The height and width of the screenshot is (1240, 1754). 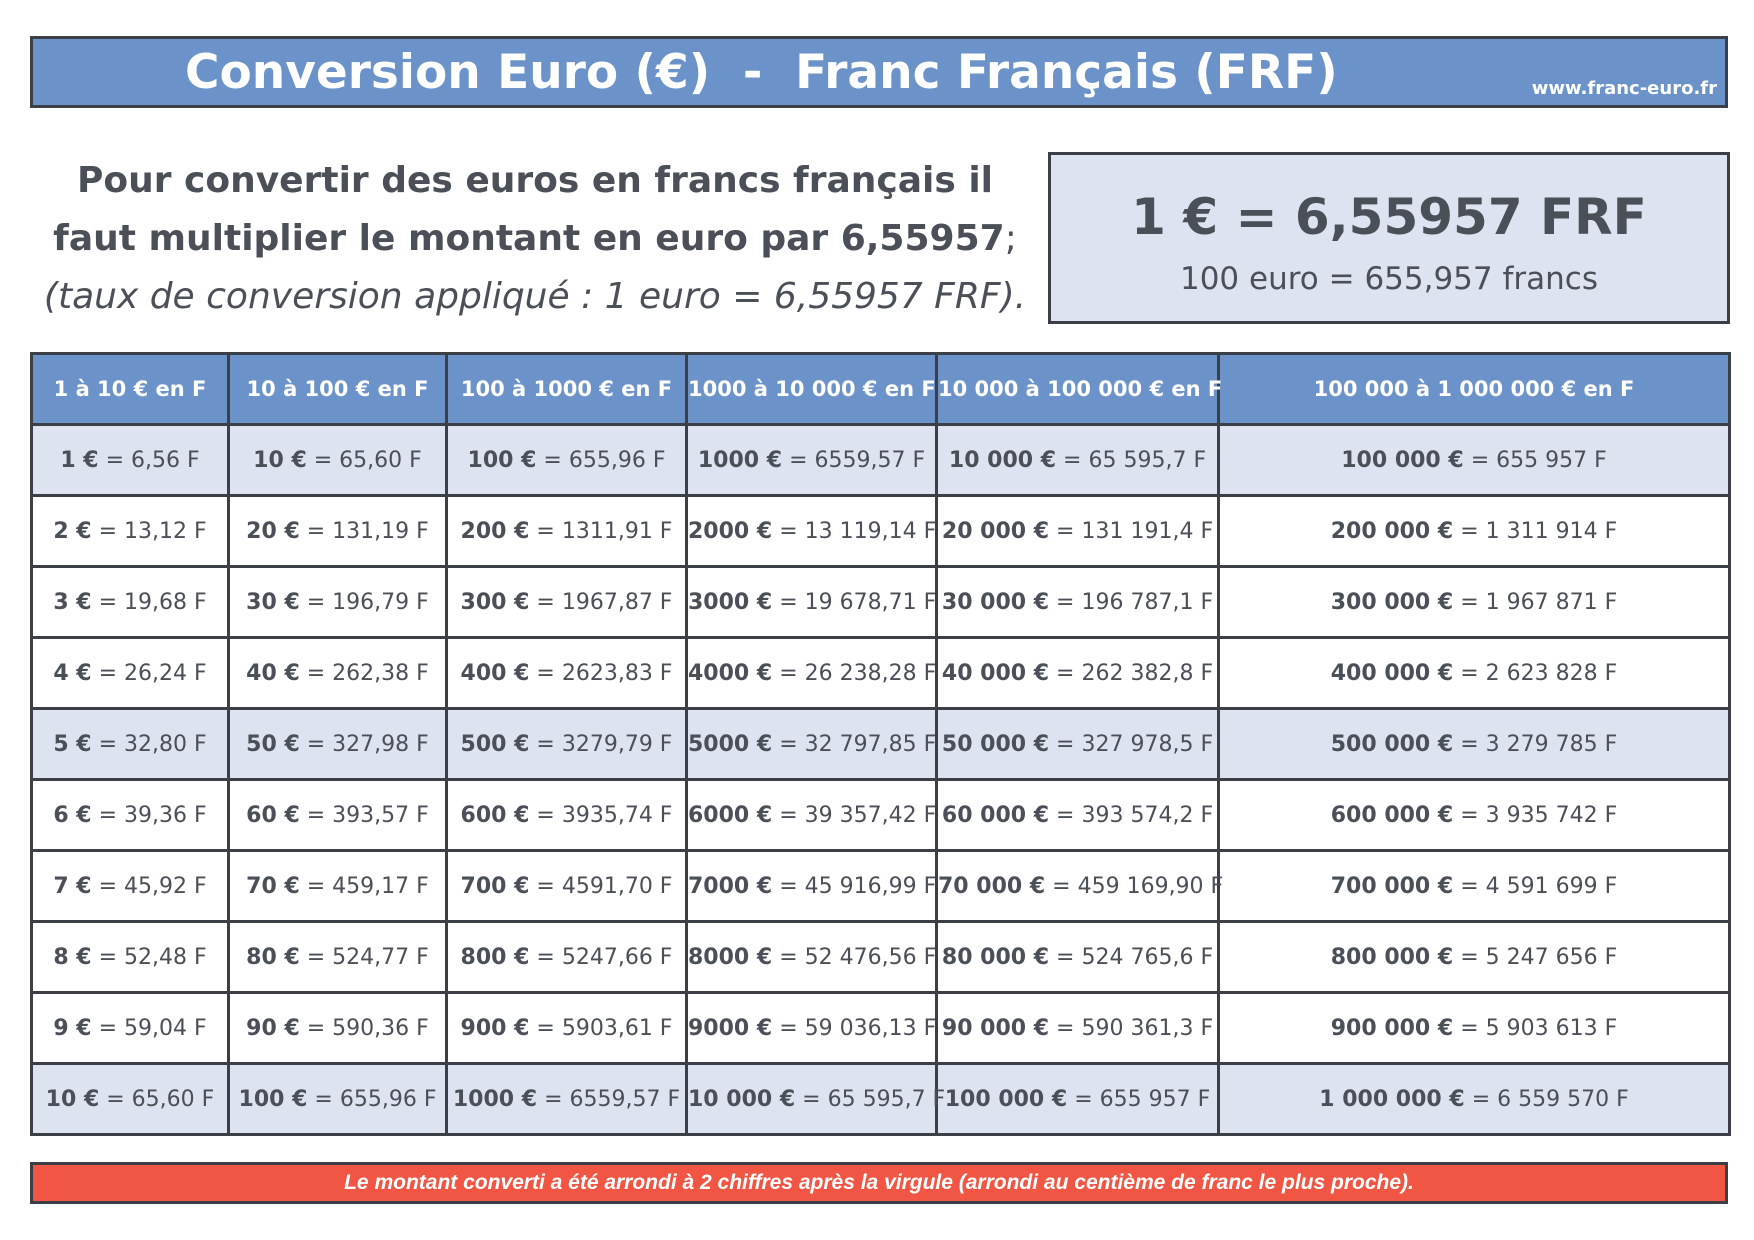 What do you see at coordinates (811, 673) in the screenshot?
I see `conversion-cell: 4000 € = 26 238,28 F` at bounding box center [811, 673].